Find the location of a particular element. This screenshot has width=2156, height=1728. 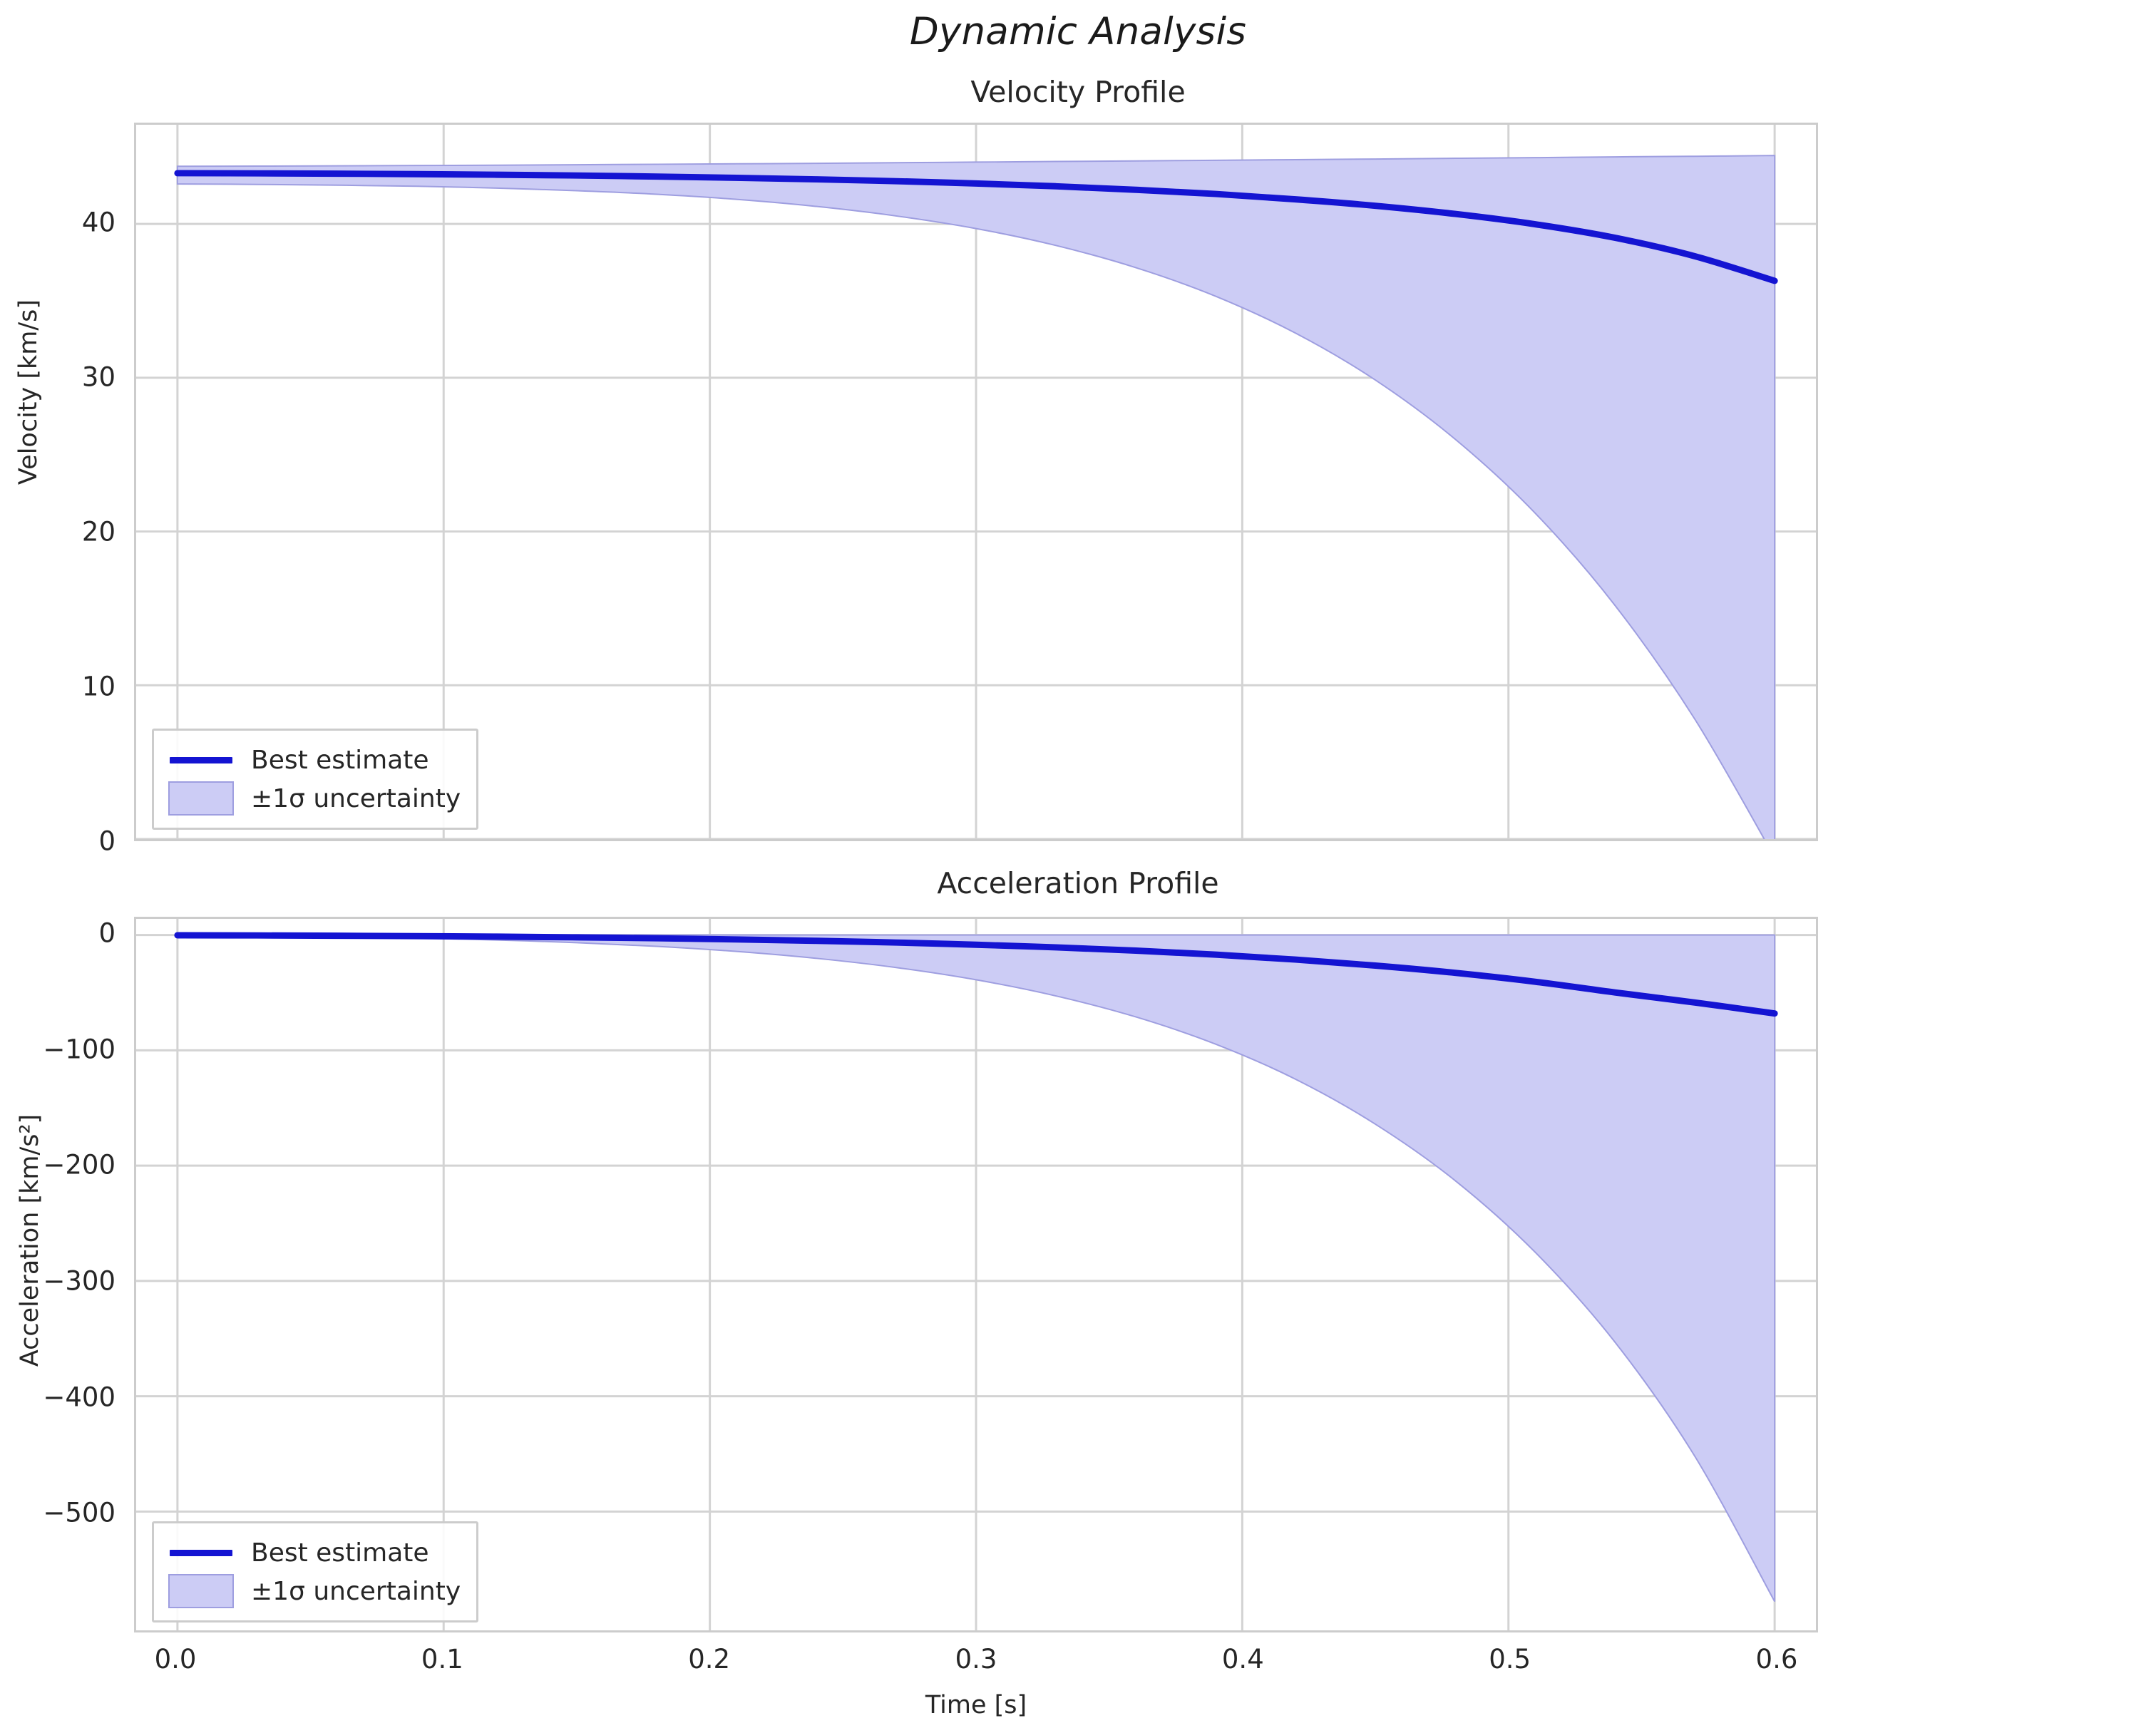

velocity-y-axis-label: Velocity [km/s] is located at coordinates (28, 392).